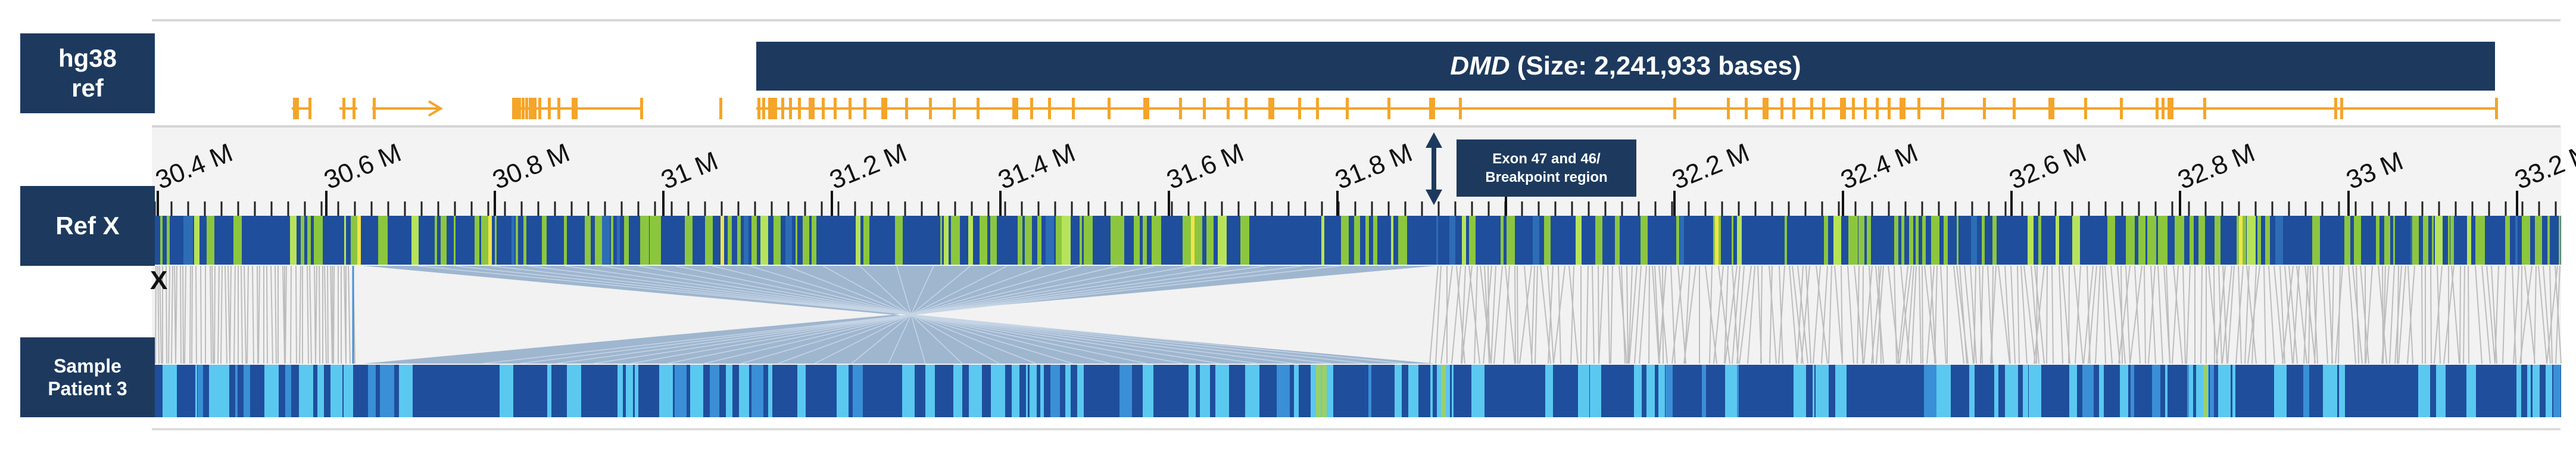 The width and height of the screenshot is (2576, 453). I want to click on ref-x-mark, so click(2241, 240).